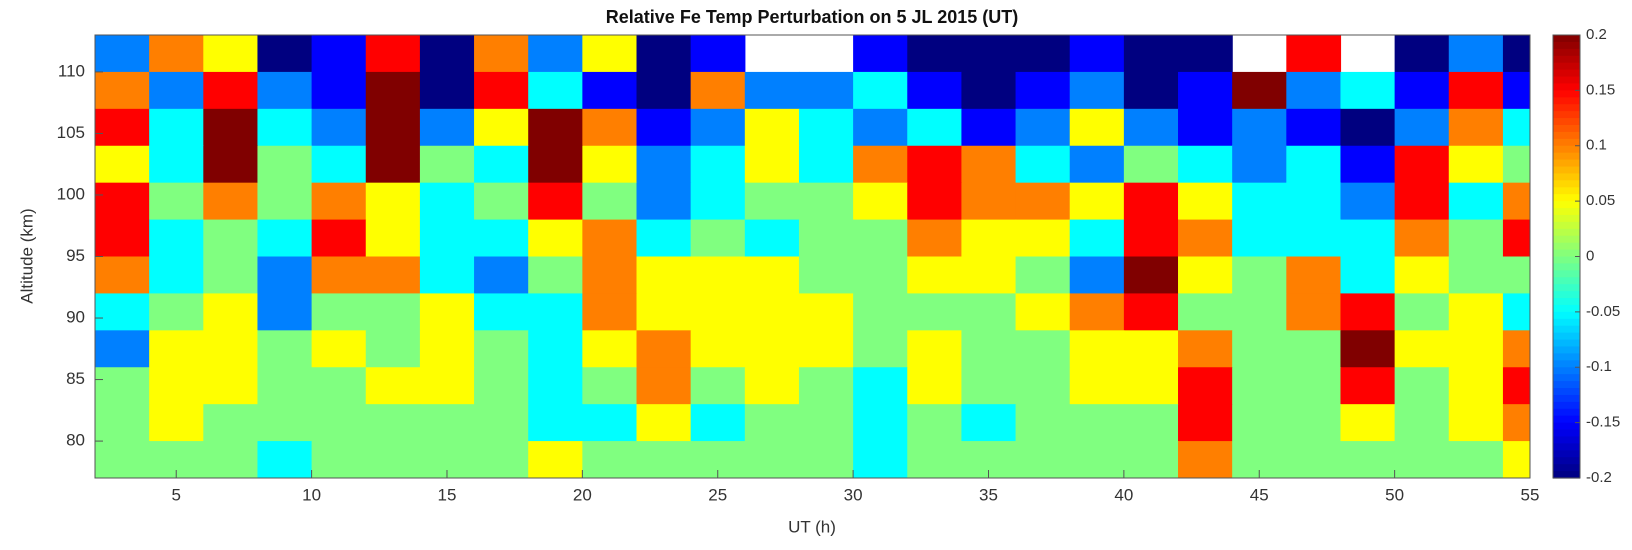 This screenshot has width=1632, height=550. I want to click on y-tick-label: 90, so click(75, 317).